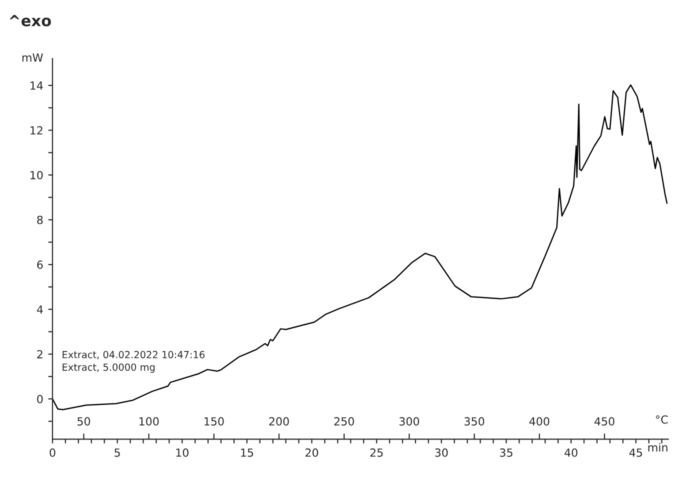 This screenshot has height=488, width=673. I want to click on x-tick-label: 15, so click(247, 452).